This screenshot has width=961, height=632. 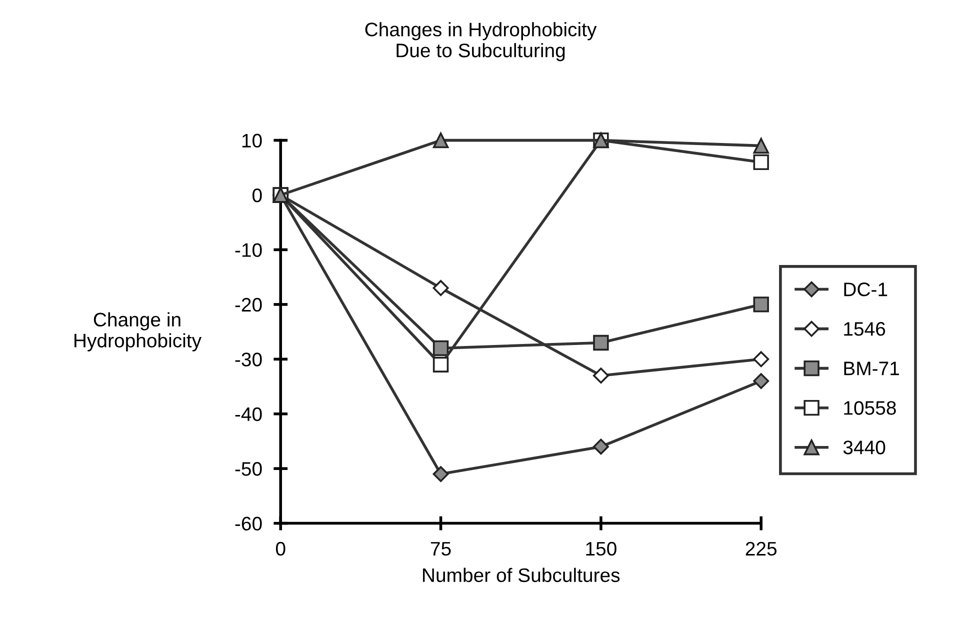 I want to click on legend-label: BM-71, so click(x=871, y=369).